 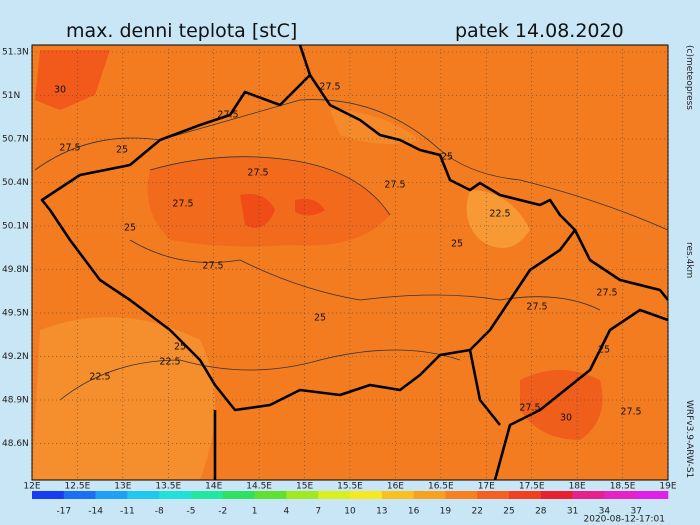 What do you see at coordinates (15, 314) in the screenshot?
I see `lat-label: 49.5N` at bounding box center [15, 314].